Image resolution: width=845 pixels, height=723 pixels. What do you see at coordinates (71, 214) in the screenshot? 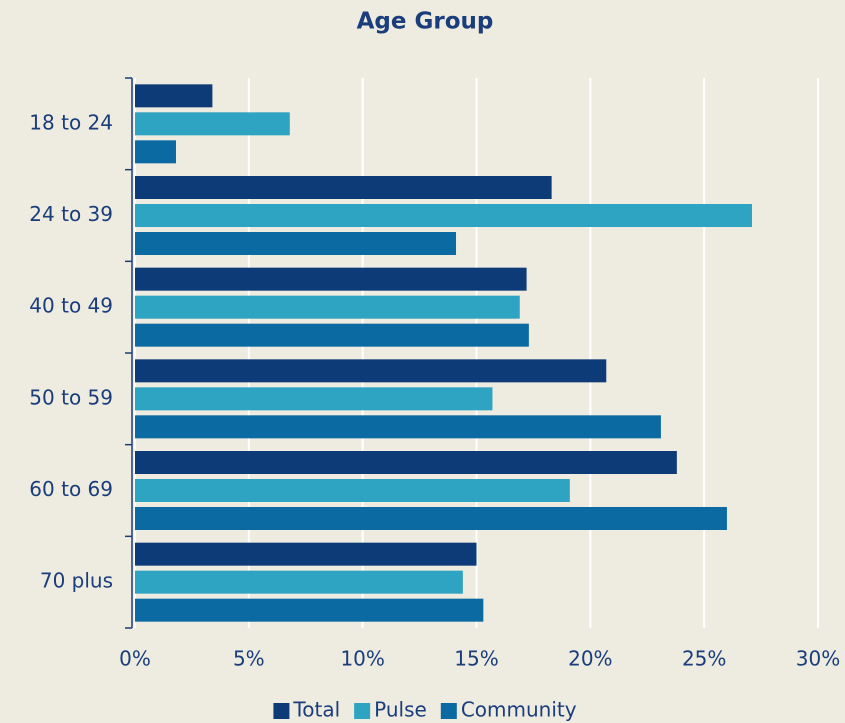
I see `y-tick-label: 24 to 39` at bounding box center [71, 214].